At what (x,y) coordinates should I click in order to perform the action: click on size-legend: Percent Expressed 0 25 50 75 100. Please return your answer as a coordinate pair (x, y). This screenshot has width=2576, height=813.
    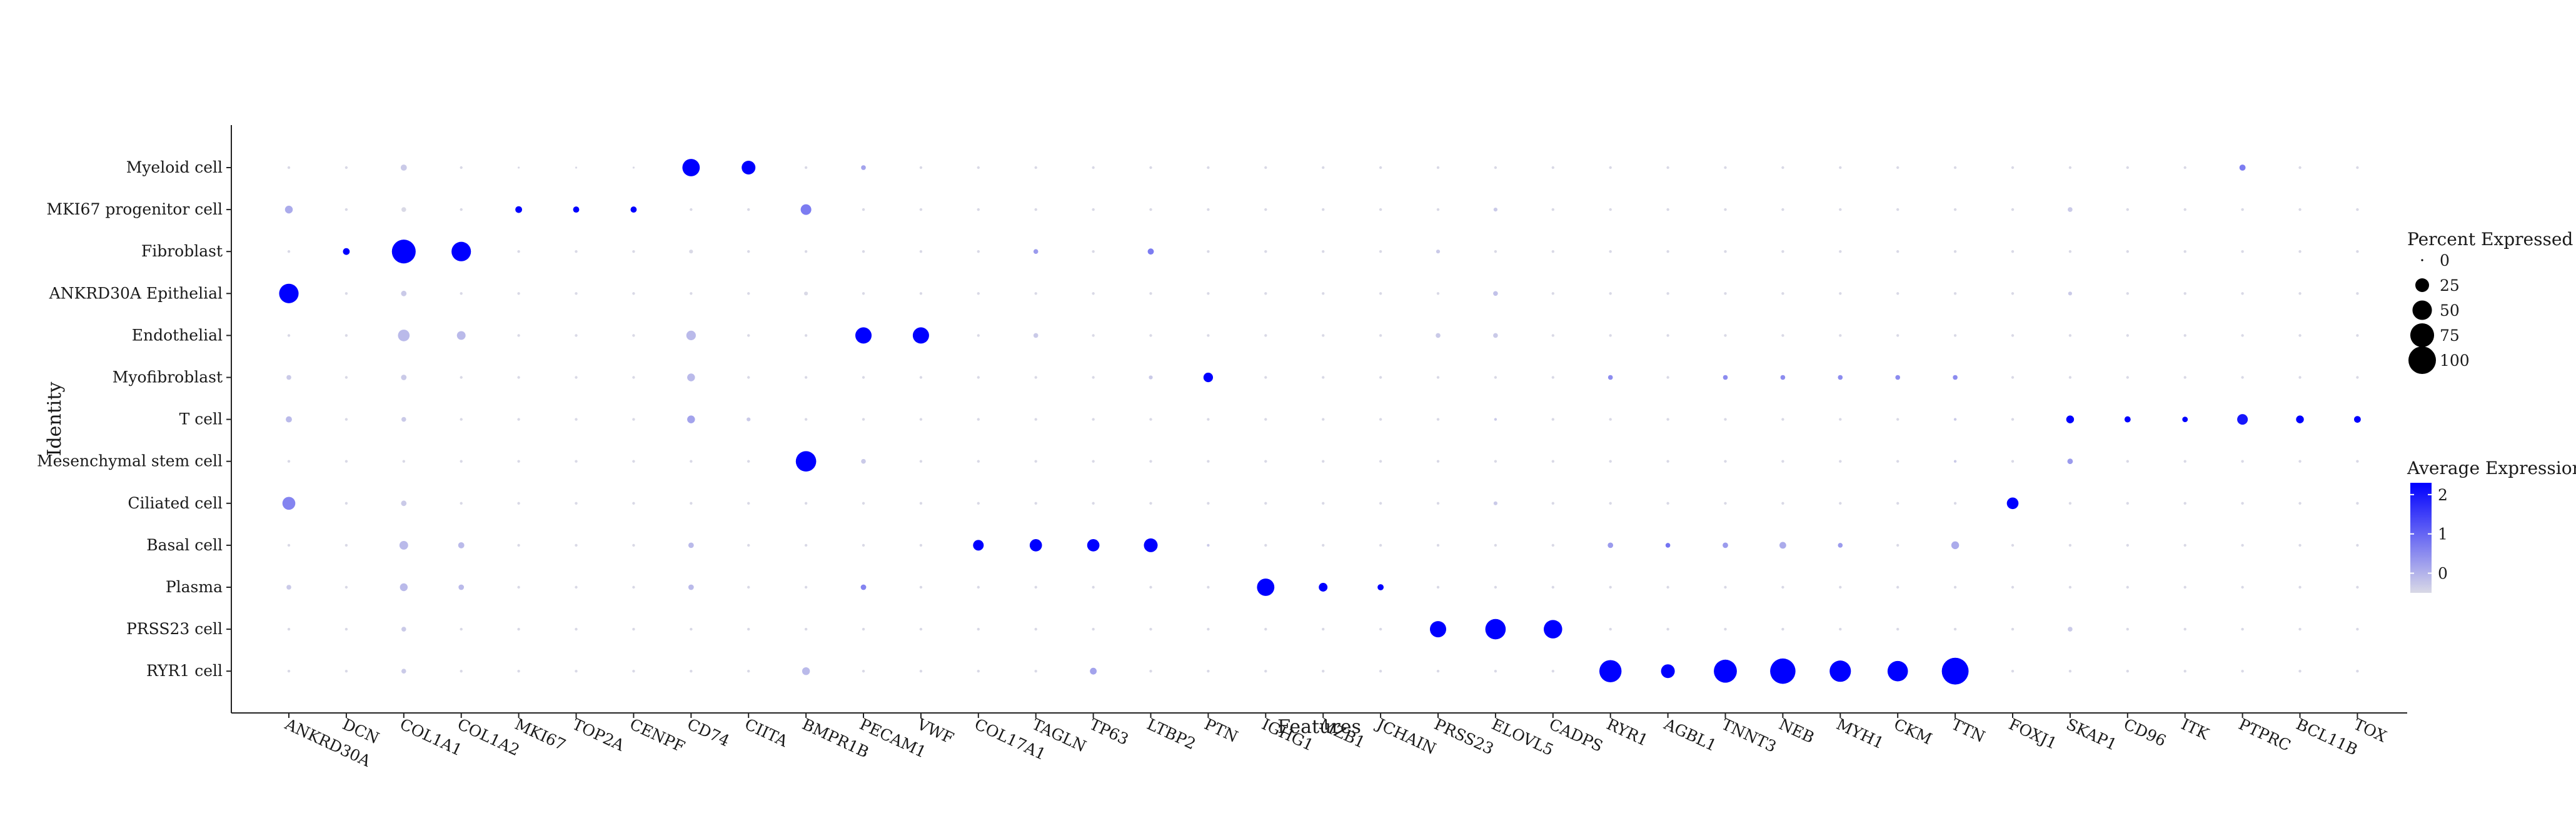
    Looking at the image, I should click on (2490, 302).